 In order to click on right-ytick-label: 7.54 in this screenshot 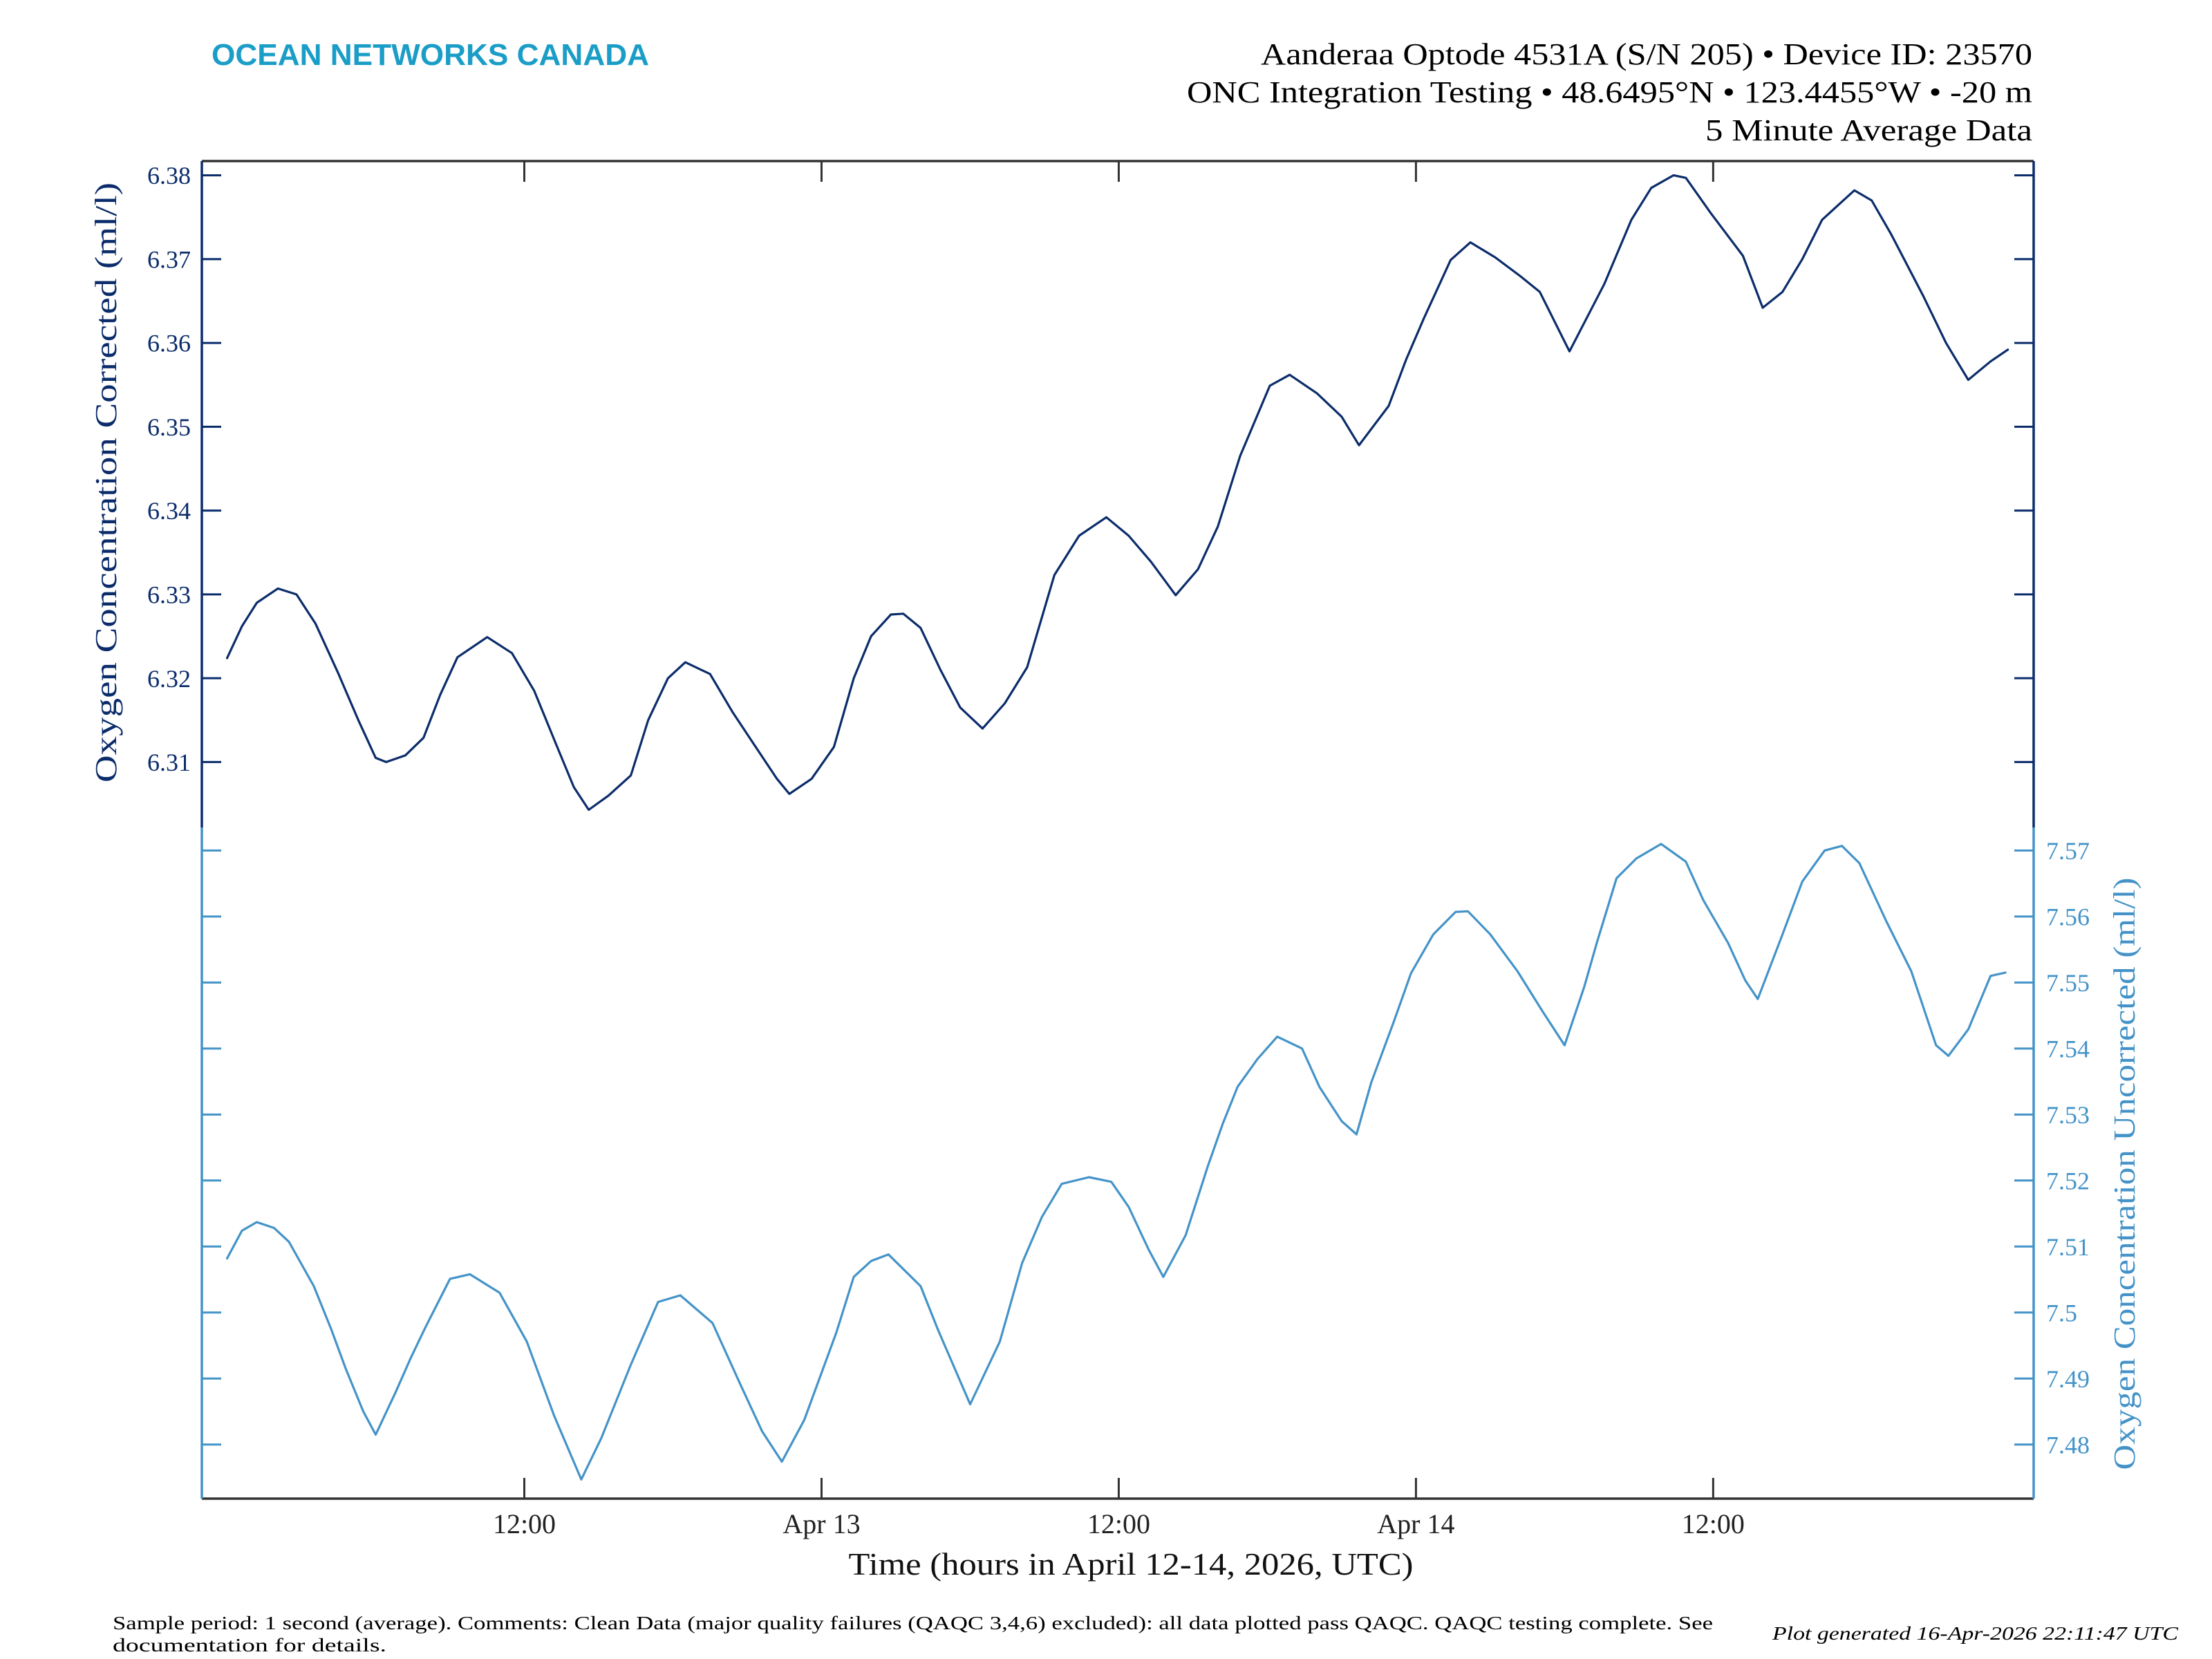, I will do `click(2068, 1049)`.